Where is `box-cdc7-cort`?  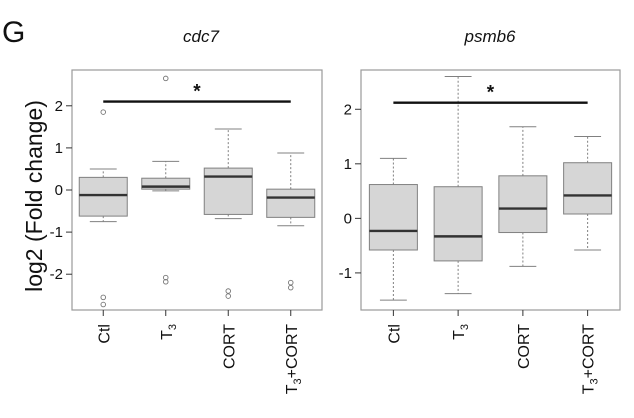
box-cdc7-cort is located at coordinates (228, 213).